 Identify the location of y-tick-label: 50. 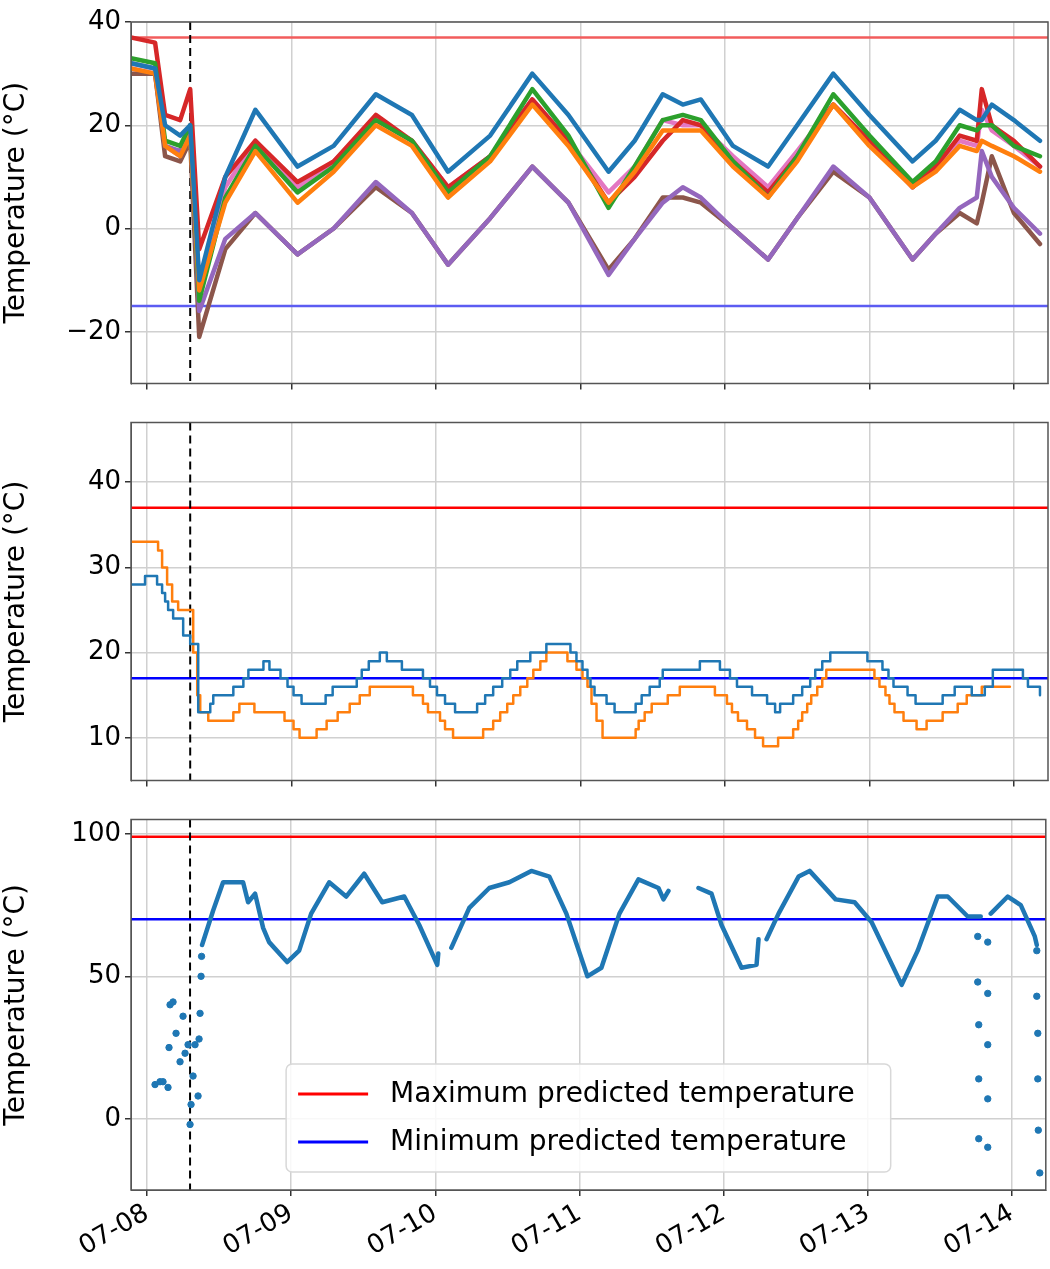
(104, 974).